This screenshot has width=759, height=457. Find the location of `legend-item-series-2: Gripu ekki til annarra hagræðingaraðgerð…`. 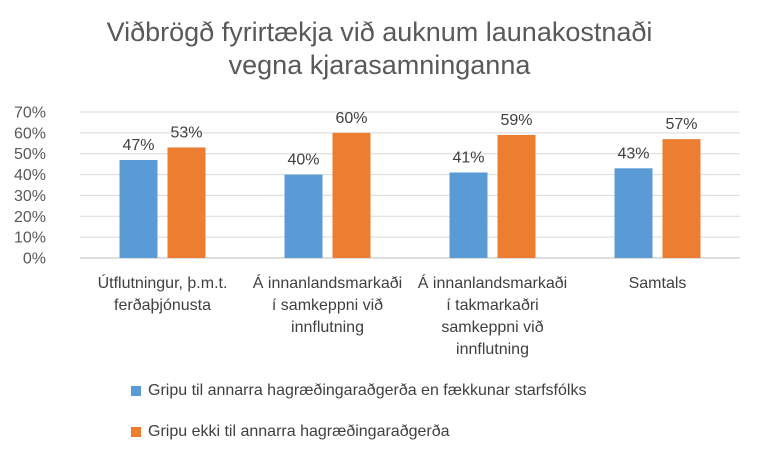

legend-item-series-2: Gripu ekki til annarra hagræðingaraðgerð… is located at coordinates (290, 432).